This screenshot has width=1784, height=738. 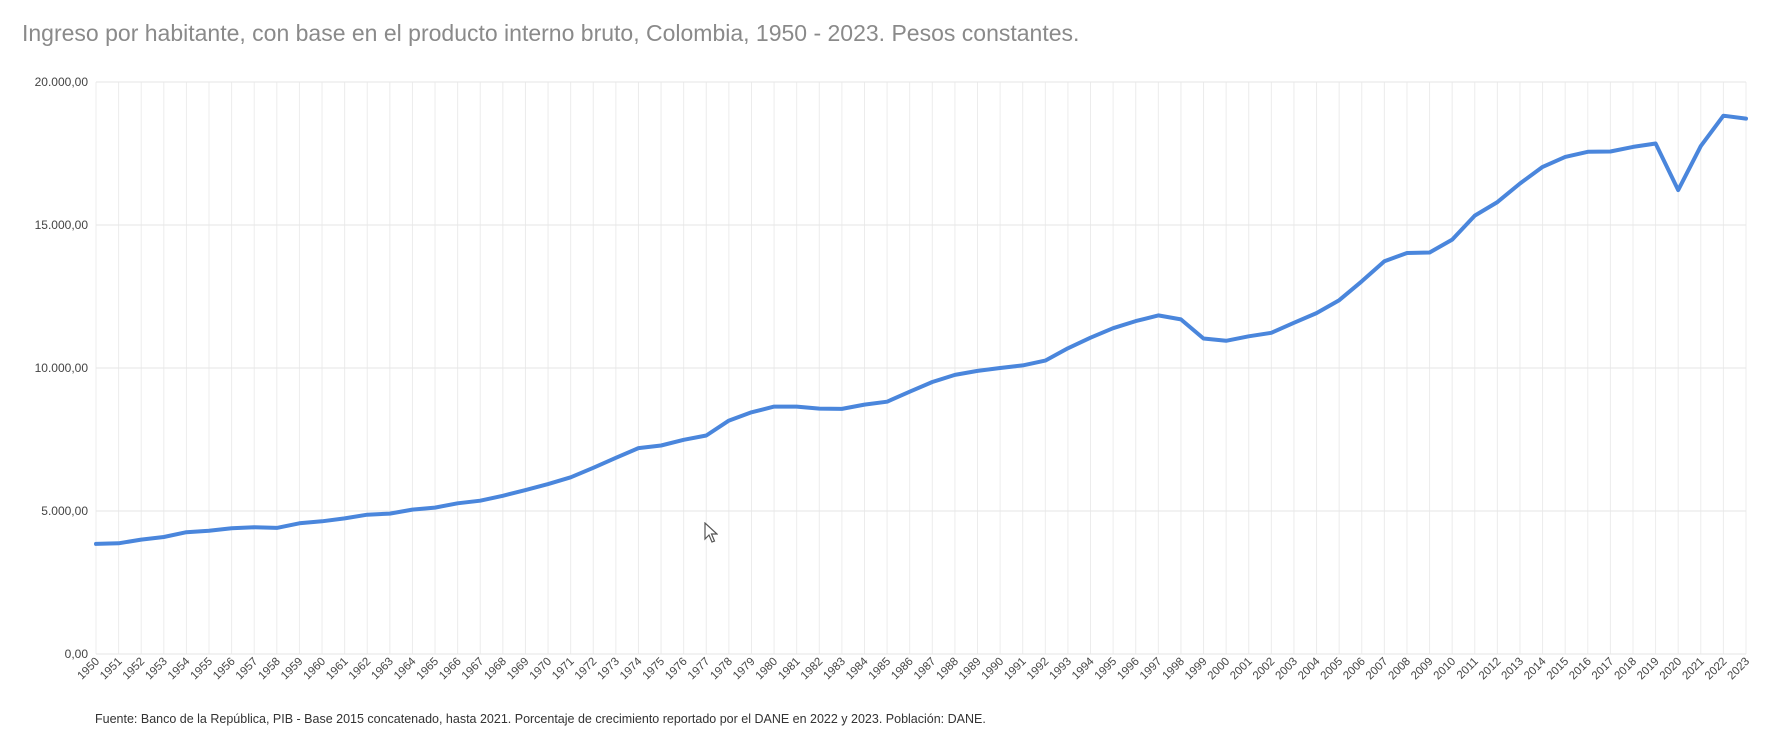 I want to click on x-tick-label: 2018, so click(x=1626, y=669).